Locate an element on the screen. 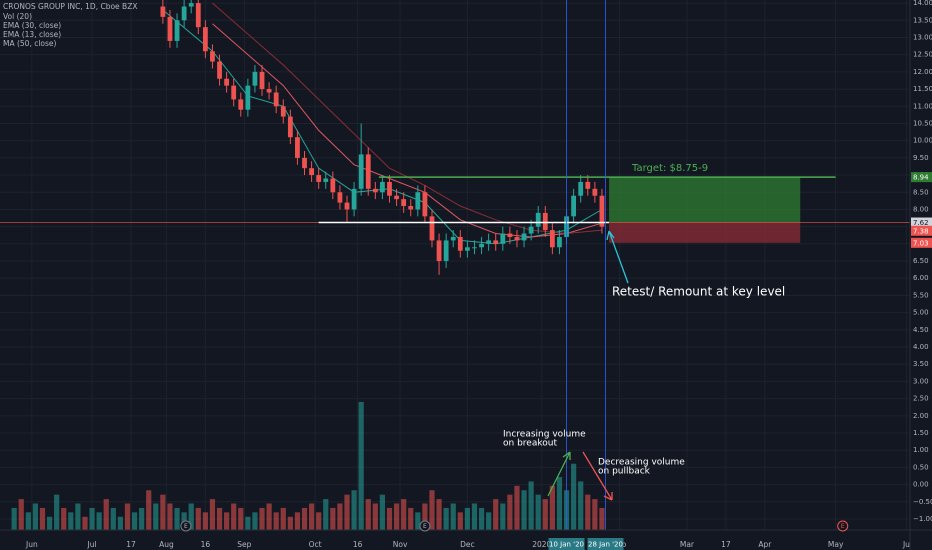 This screenshot has width=932, height=550. y-tick-label: 11.00 is located at coordinates (922, 106).